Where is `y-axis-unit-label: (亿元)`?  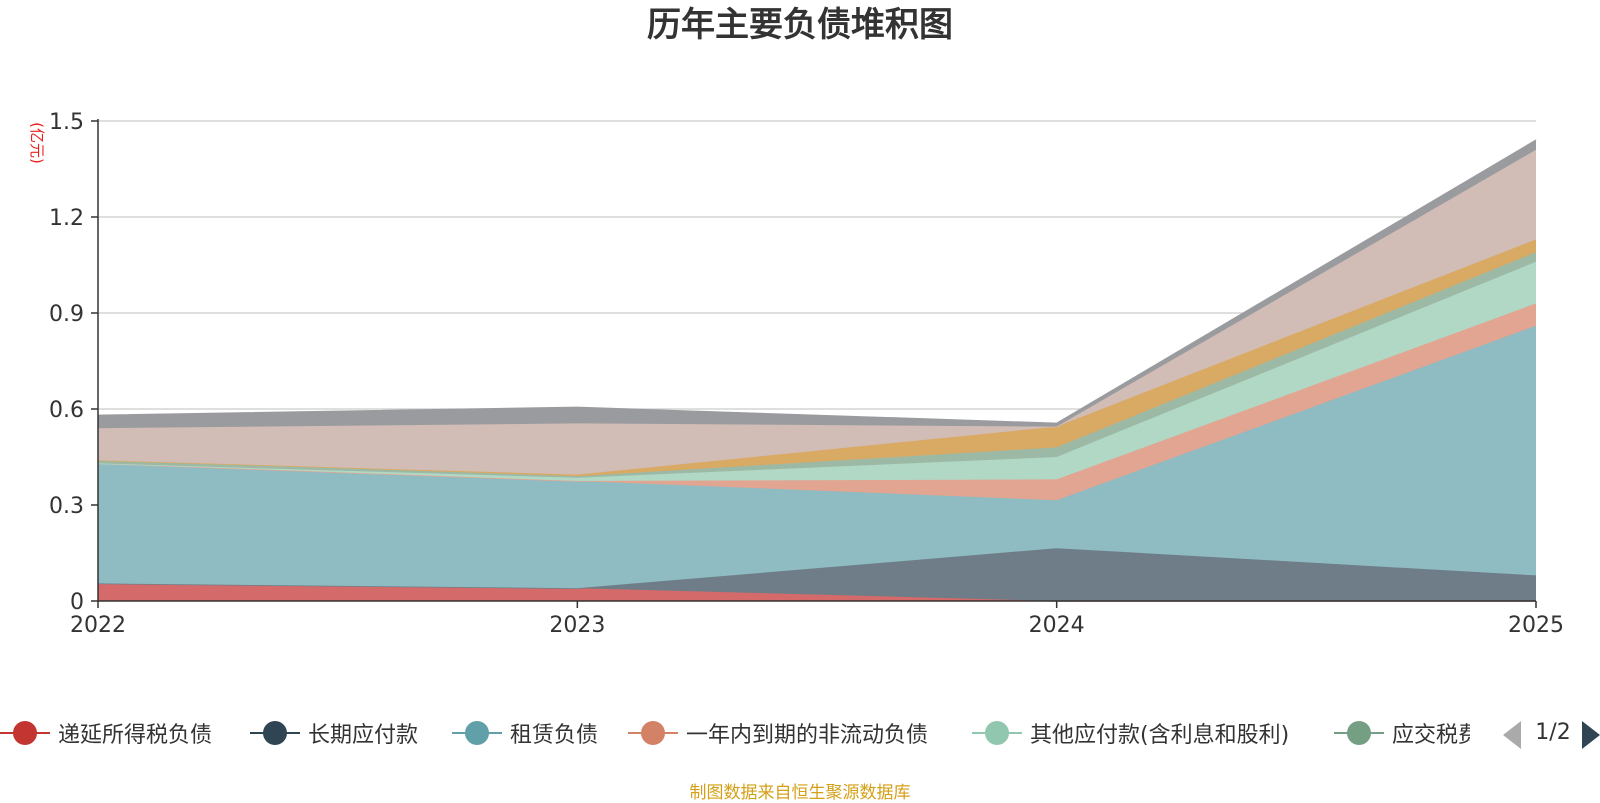
y-axis-unit-label: (亿元) is located at coordinates (37, 143).